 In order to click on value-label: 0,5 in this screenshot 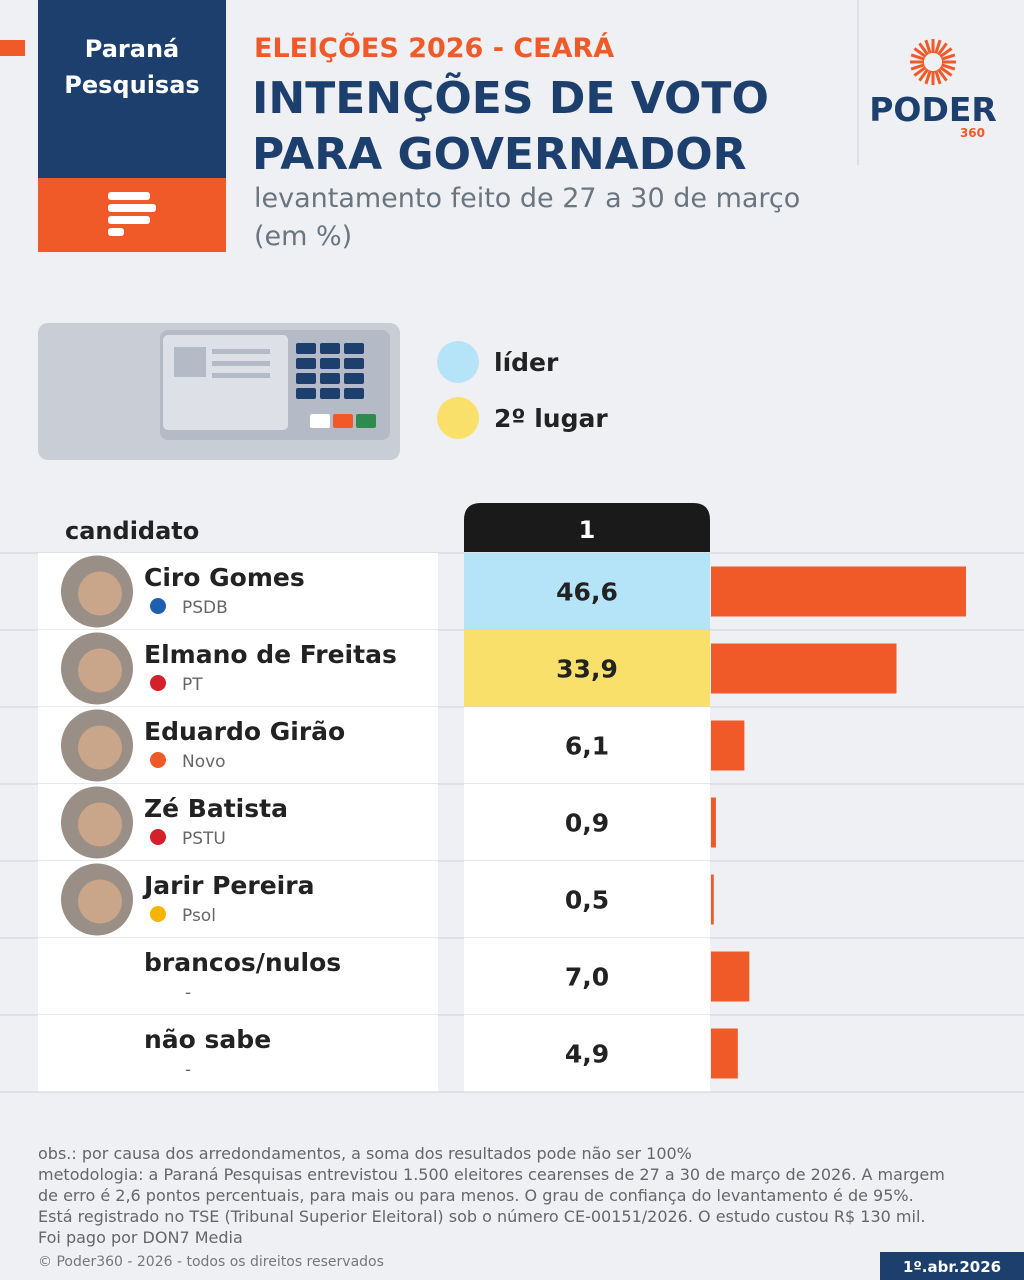, I will do `click(587, 900)`.